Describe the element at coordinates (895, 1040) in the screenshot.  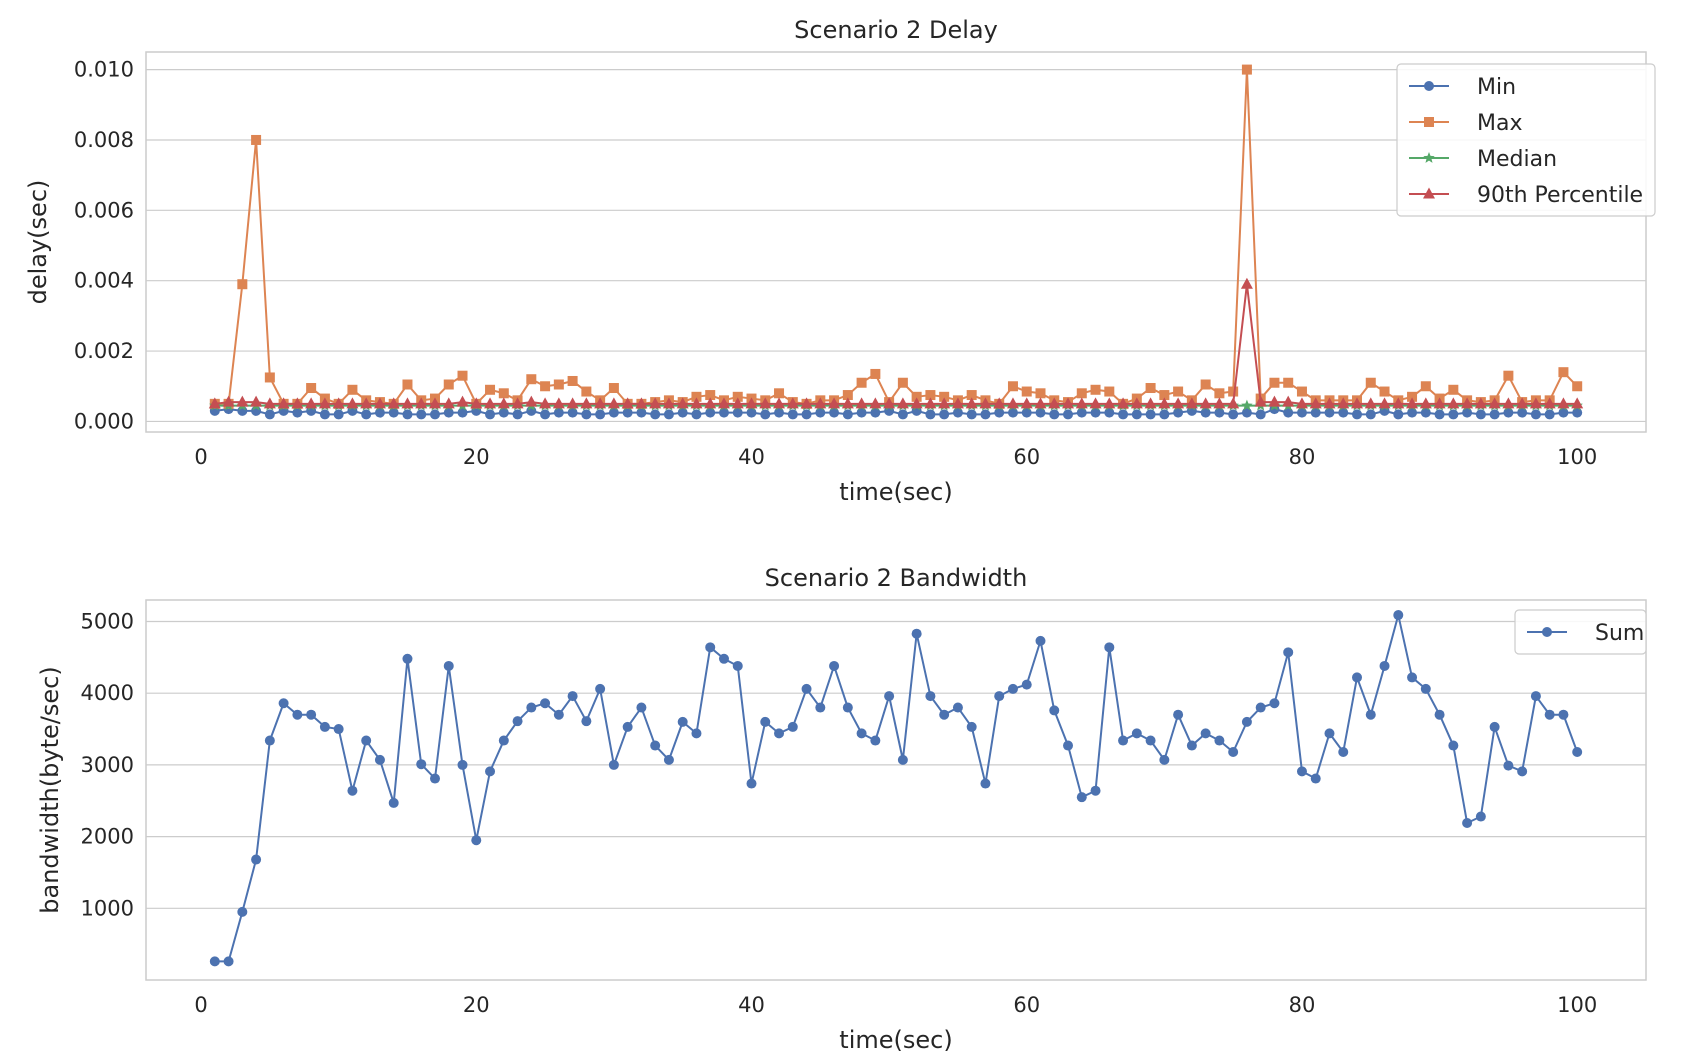
I see `x-axis-label: time(sec)` at that location.